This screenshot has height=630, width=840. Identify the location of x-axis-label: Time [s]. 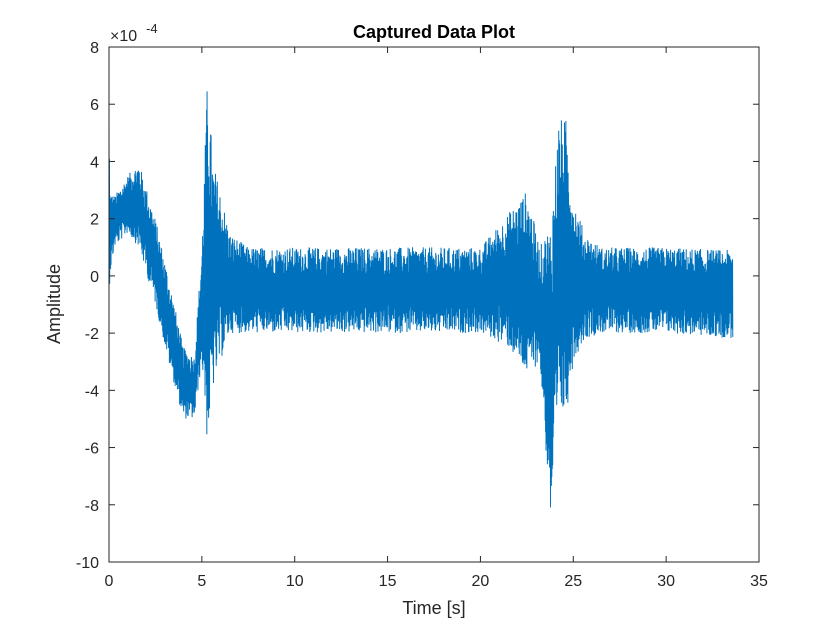
(433, 608).